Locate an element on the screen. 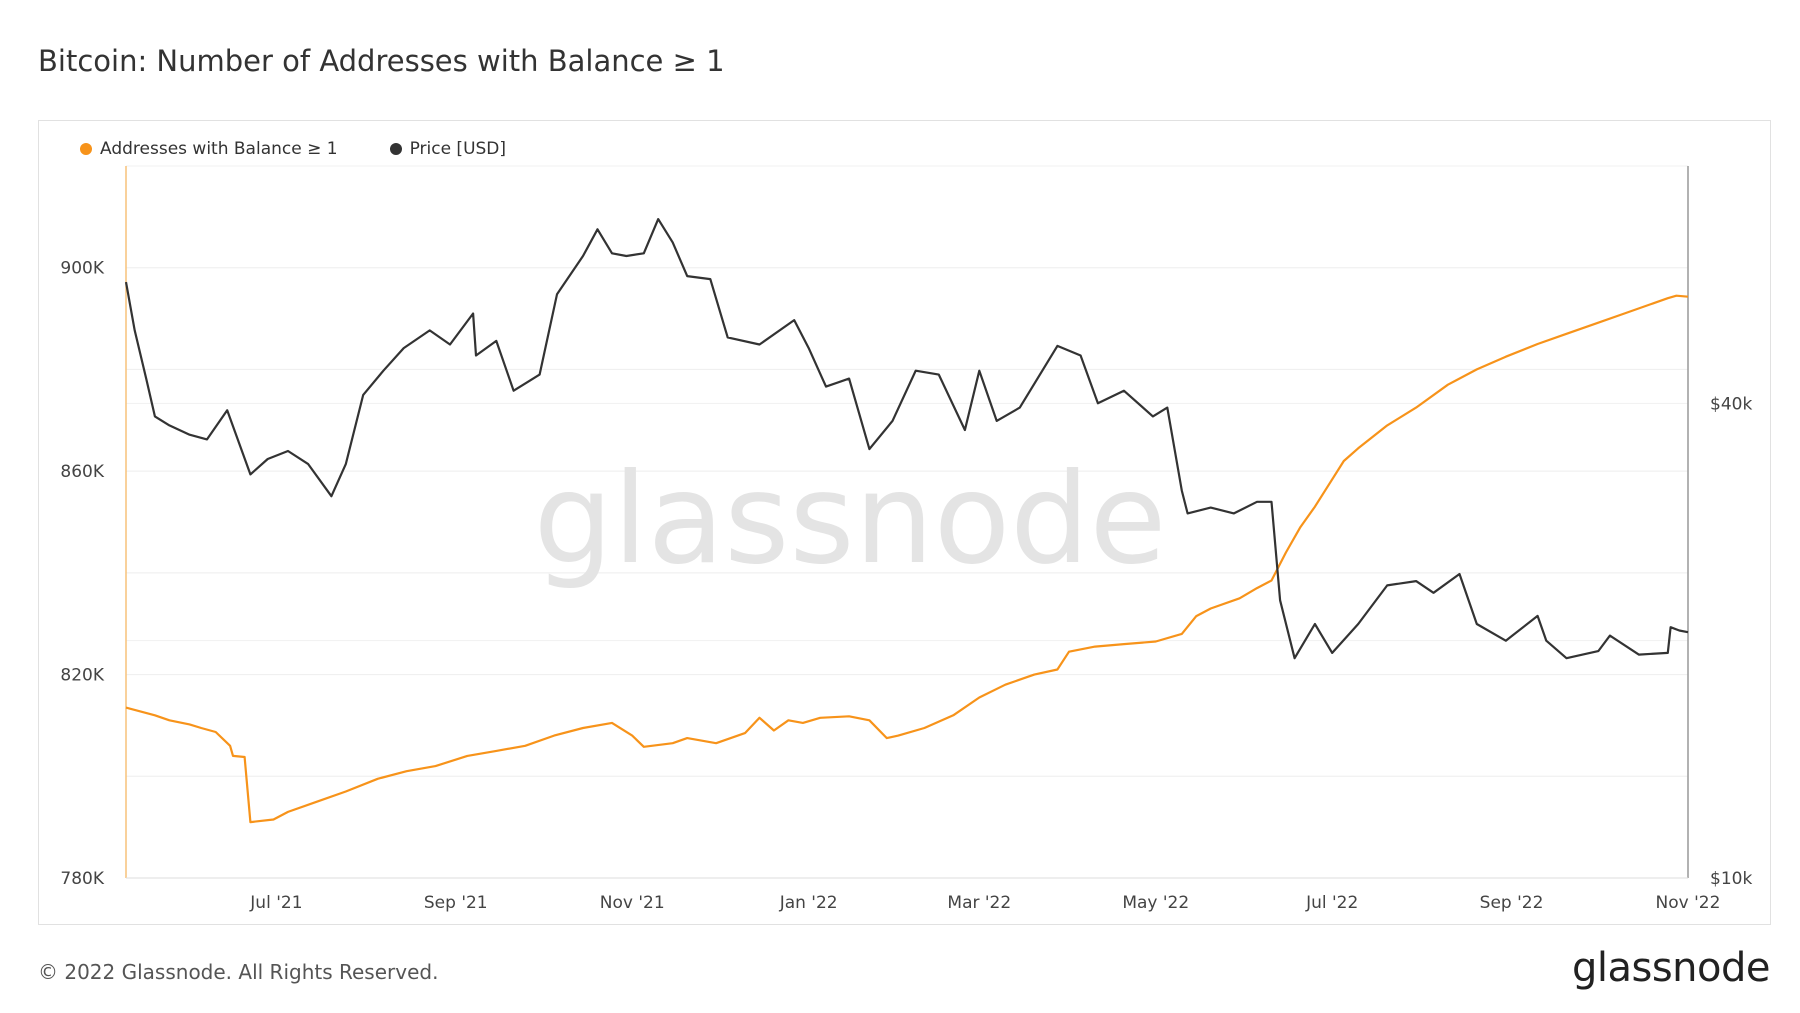  x-tick-label: Mar '22 is located at coordinates (979, 903).